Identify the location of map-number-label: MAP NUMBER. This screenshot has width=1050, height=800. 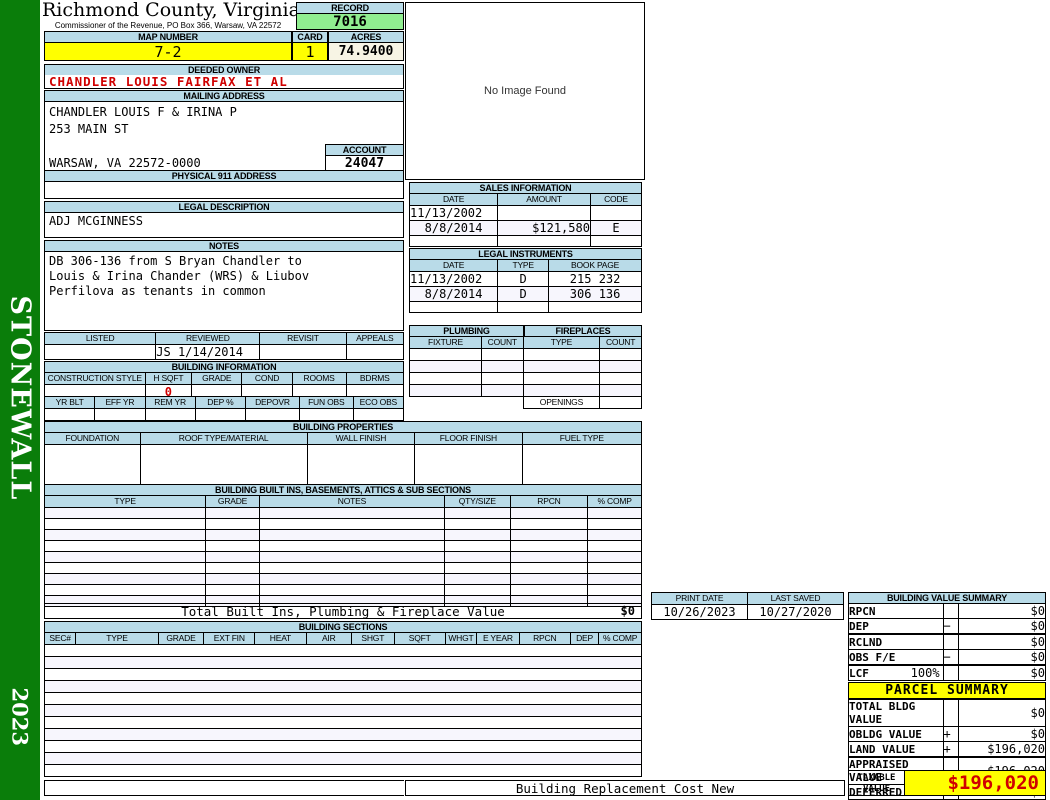
(168, 36).